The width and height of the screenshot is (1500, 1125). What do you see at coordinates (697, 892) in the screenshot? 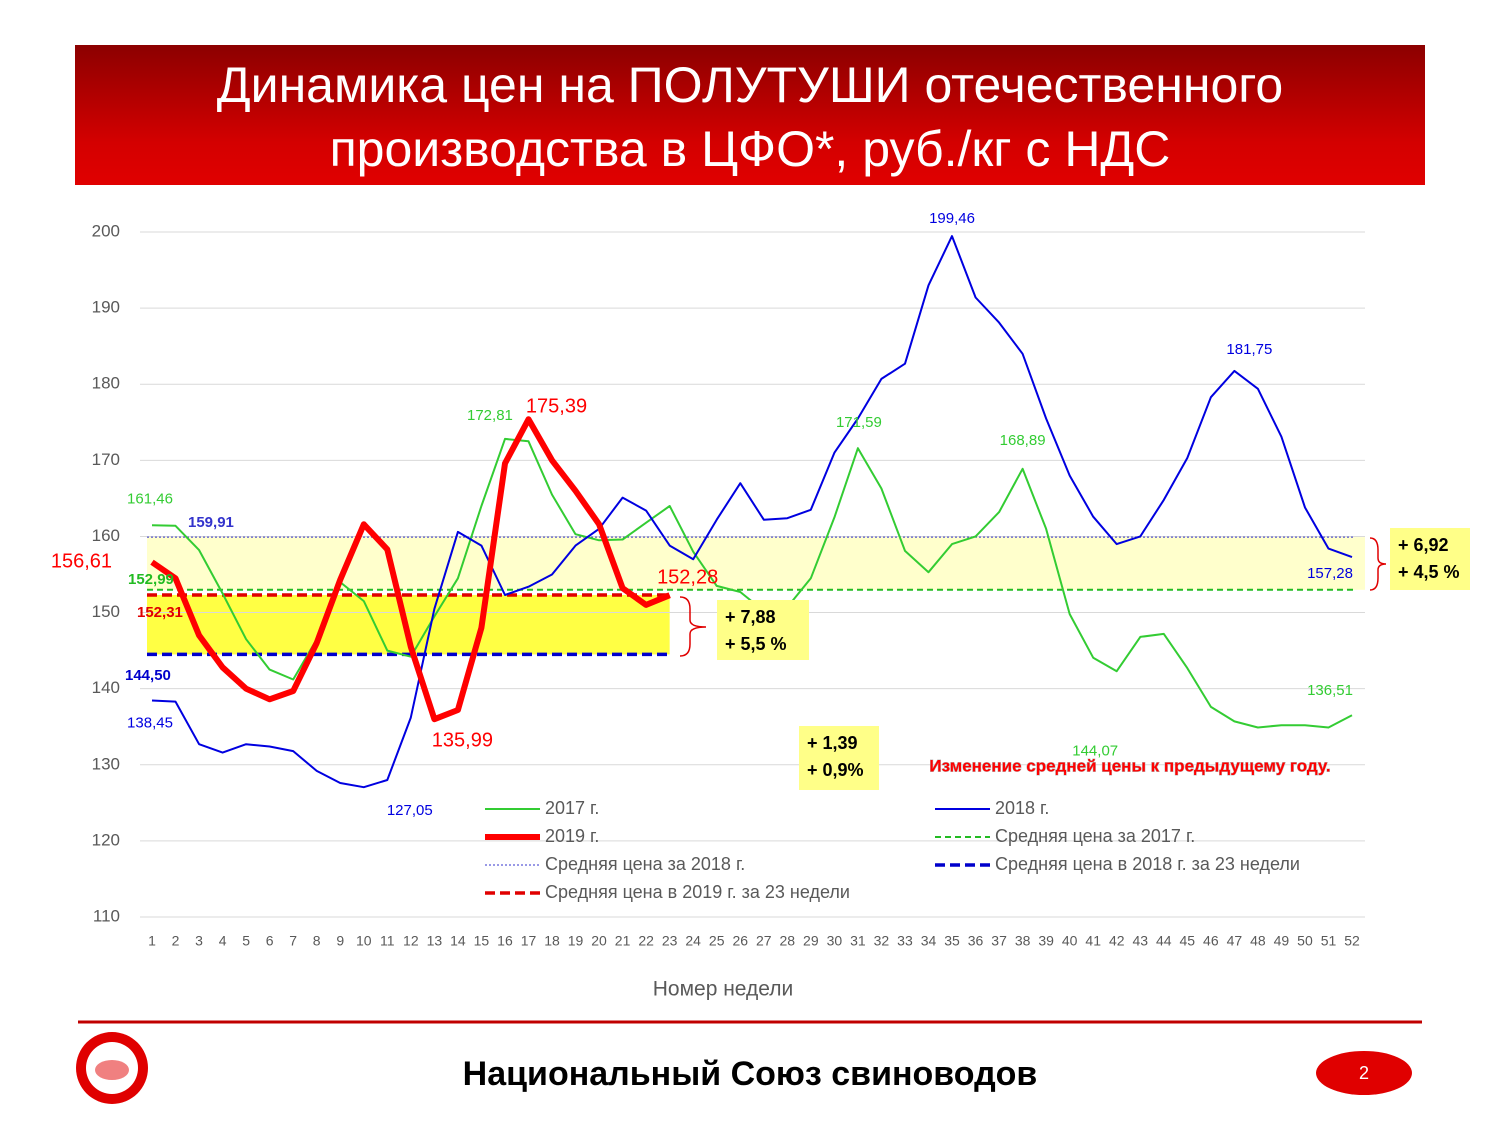
I see `legend-label: Средняя цена в 2019 г. за 23 недели` at bounding box center [697, 892].